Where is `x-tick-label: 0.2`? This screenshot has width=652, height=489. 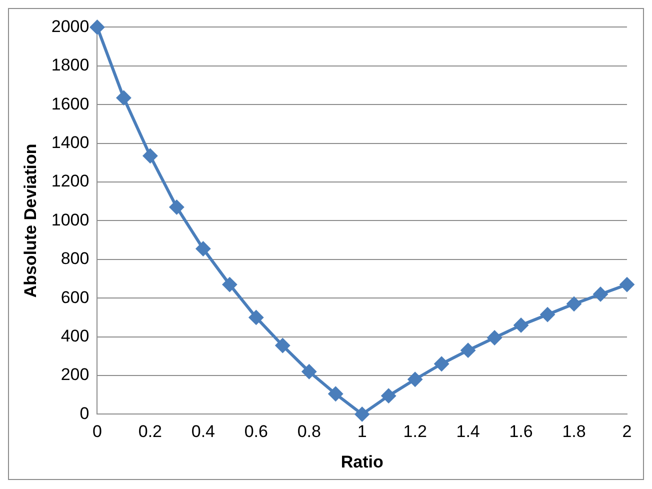
x-tick-label: 0.2 is located at coordinates (150, 432).